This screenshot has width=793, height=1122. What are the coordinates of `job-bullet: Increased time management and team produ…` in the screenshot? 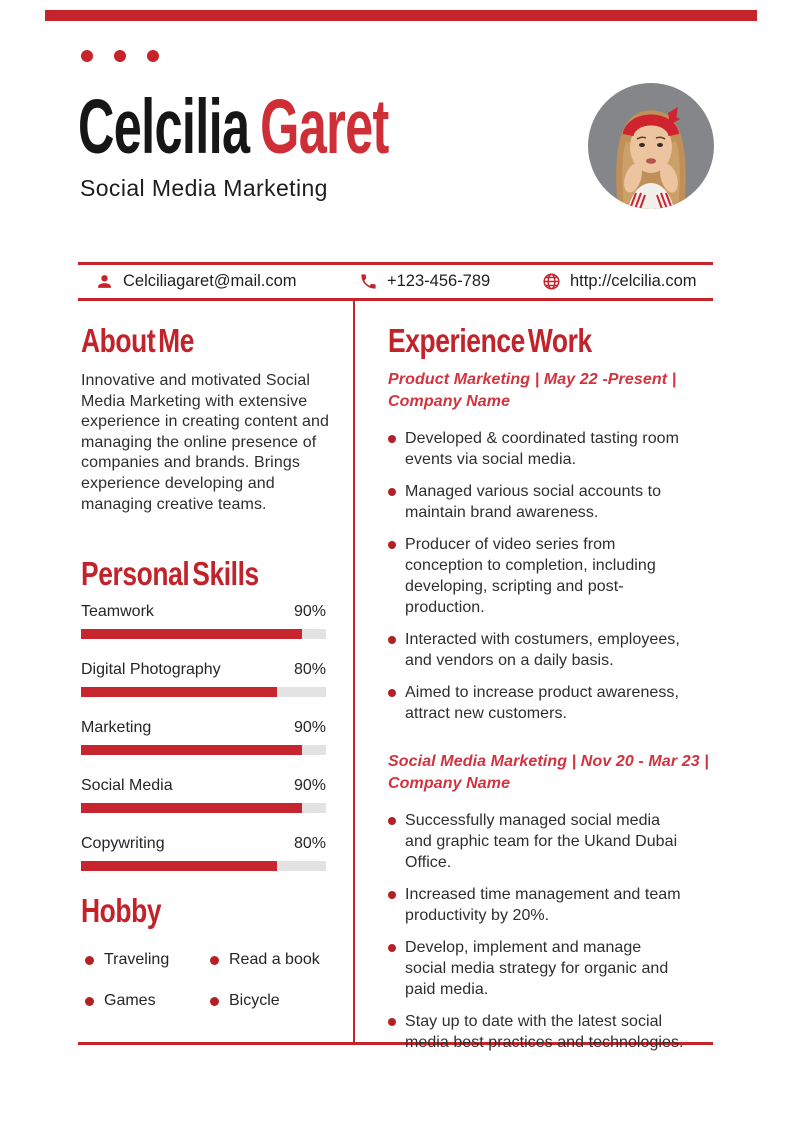 It's located at (536, 905).